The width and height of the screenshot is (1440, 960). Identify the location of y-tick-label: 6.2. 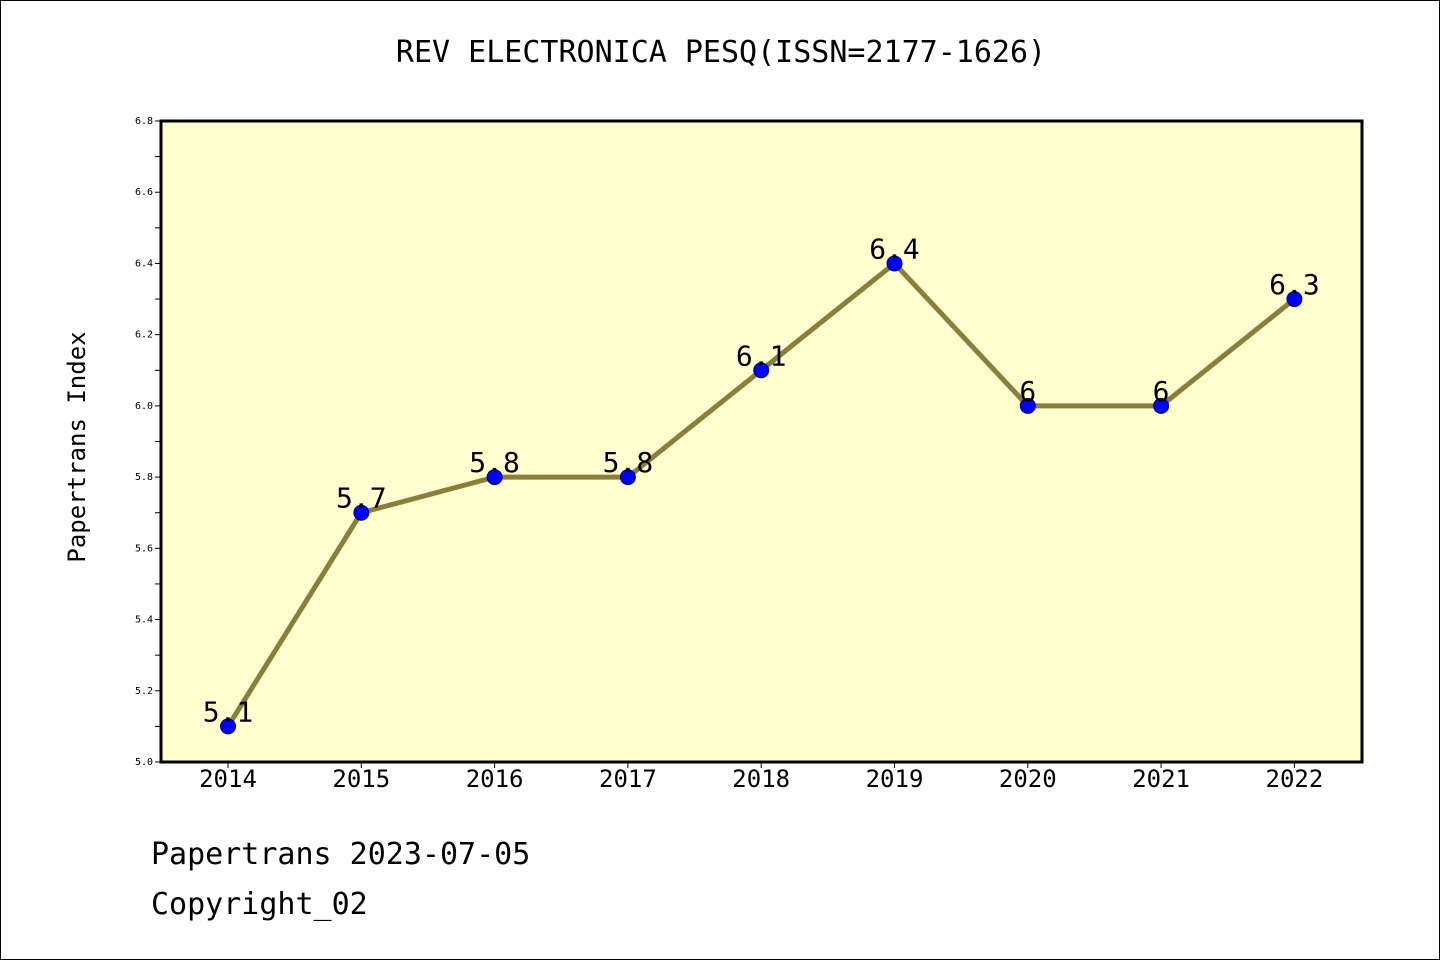
(144, 335).